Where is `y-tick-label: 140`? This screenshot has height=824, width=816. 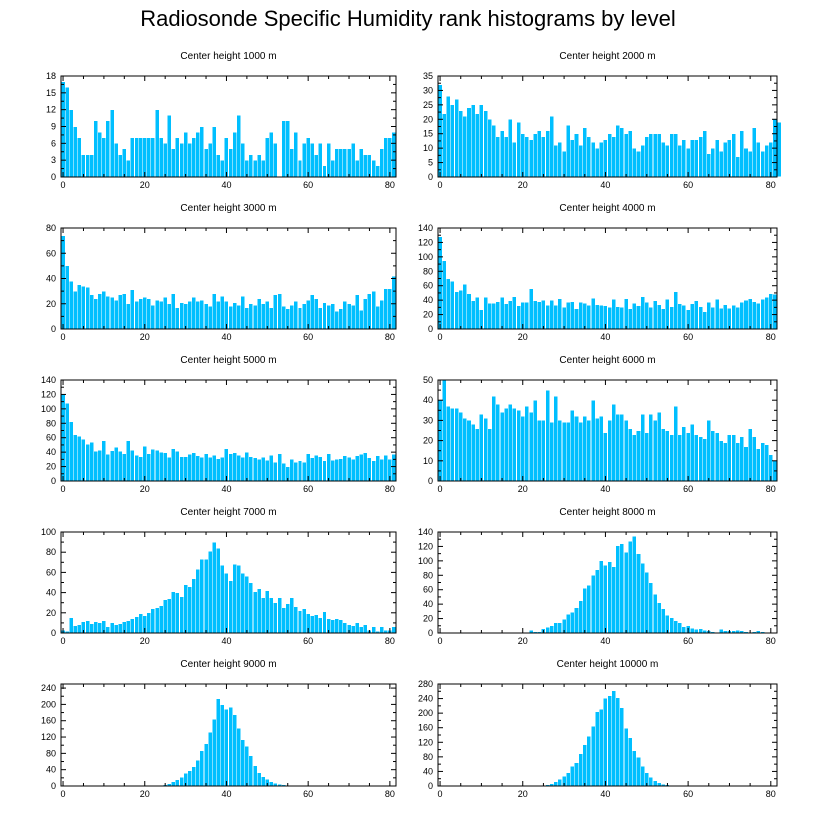 y-tick-label: 140 is located at coordinates (48, 380).